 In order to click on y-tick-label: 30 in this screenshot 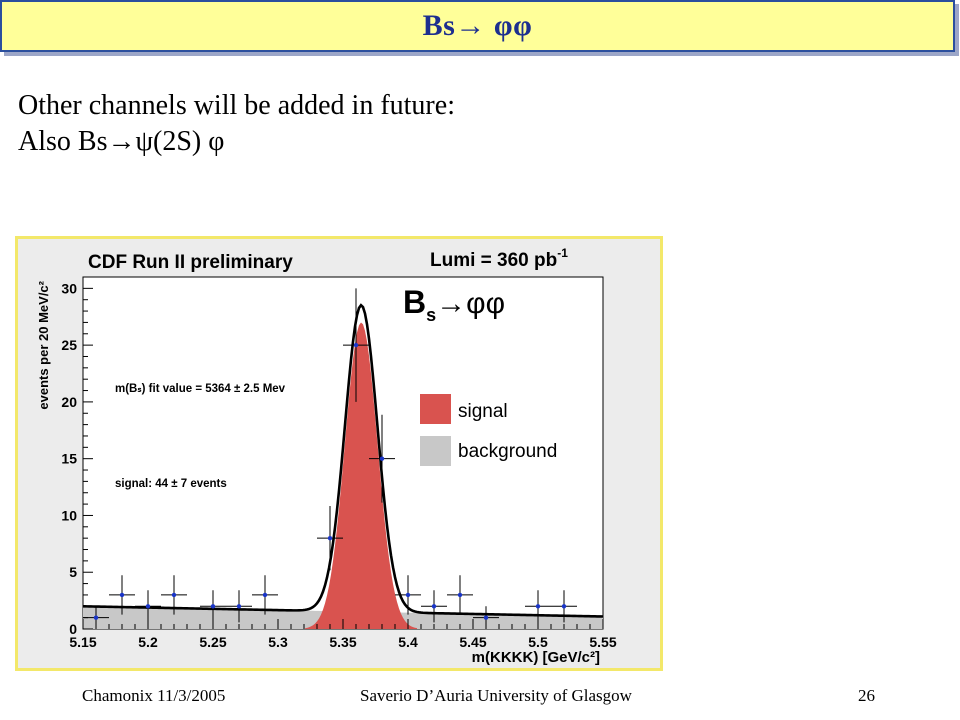, I will do `click(69, 288)`.